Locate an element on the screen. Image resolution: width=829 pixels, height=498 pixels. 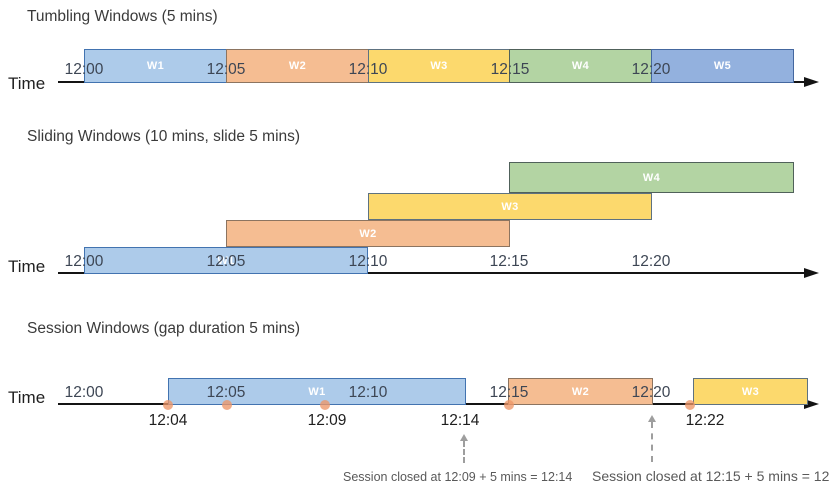
section-title: Session Windows (gap duration 5 mins) is located at coordinates (164, 328).